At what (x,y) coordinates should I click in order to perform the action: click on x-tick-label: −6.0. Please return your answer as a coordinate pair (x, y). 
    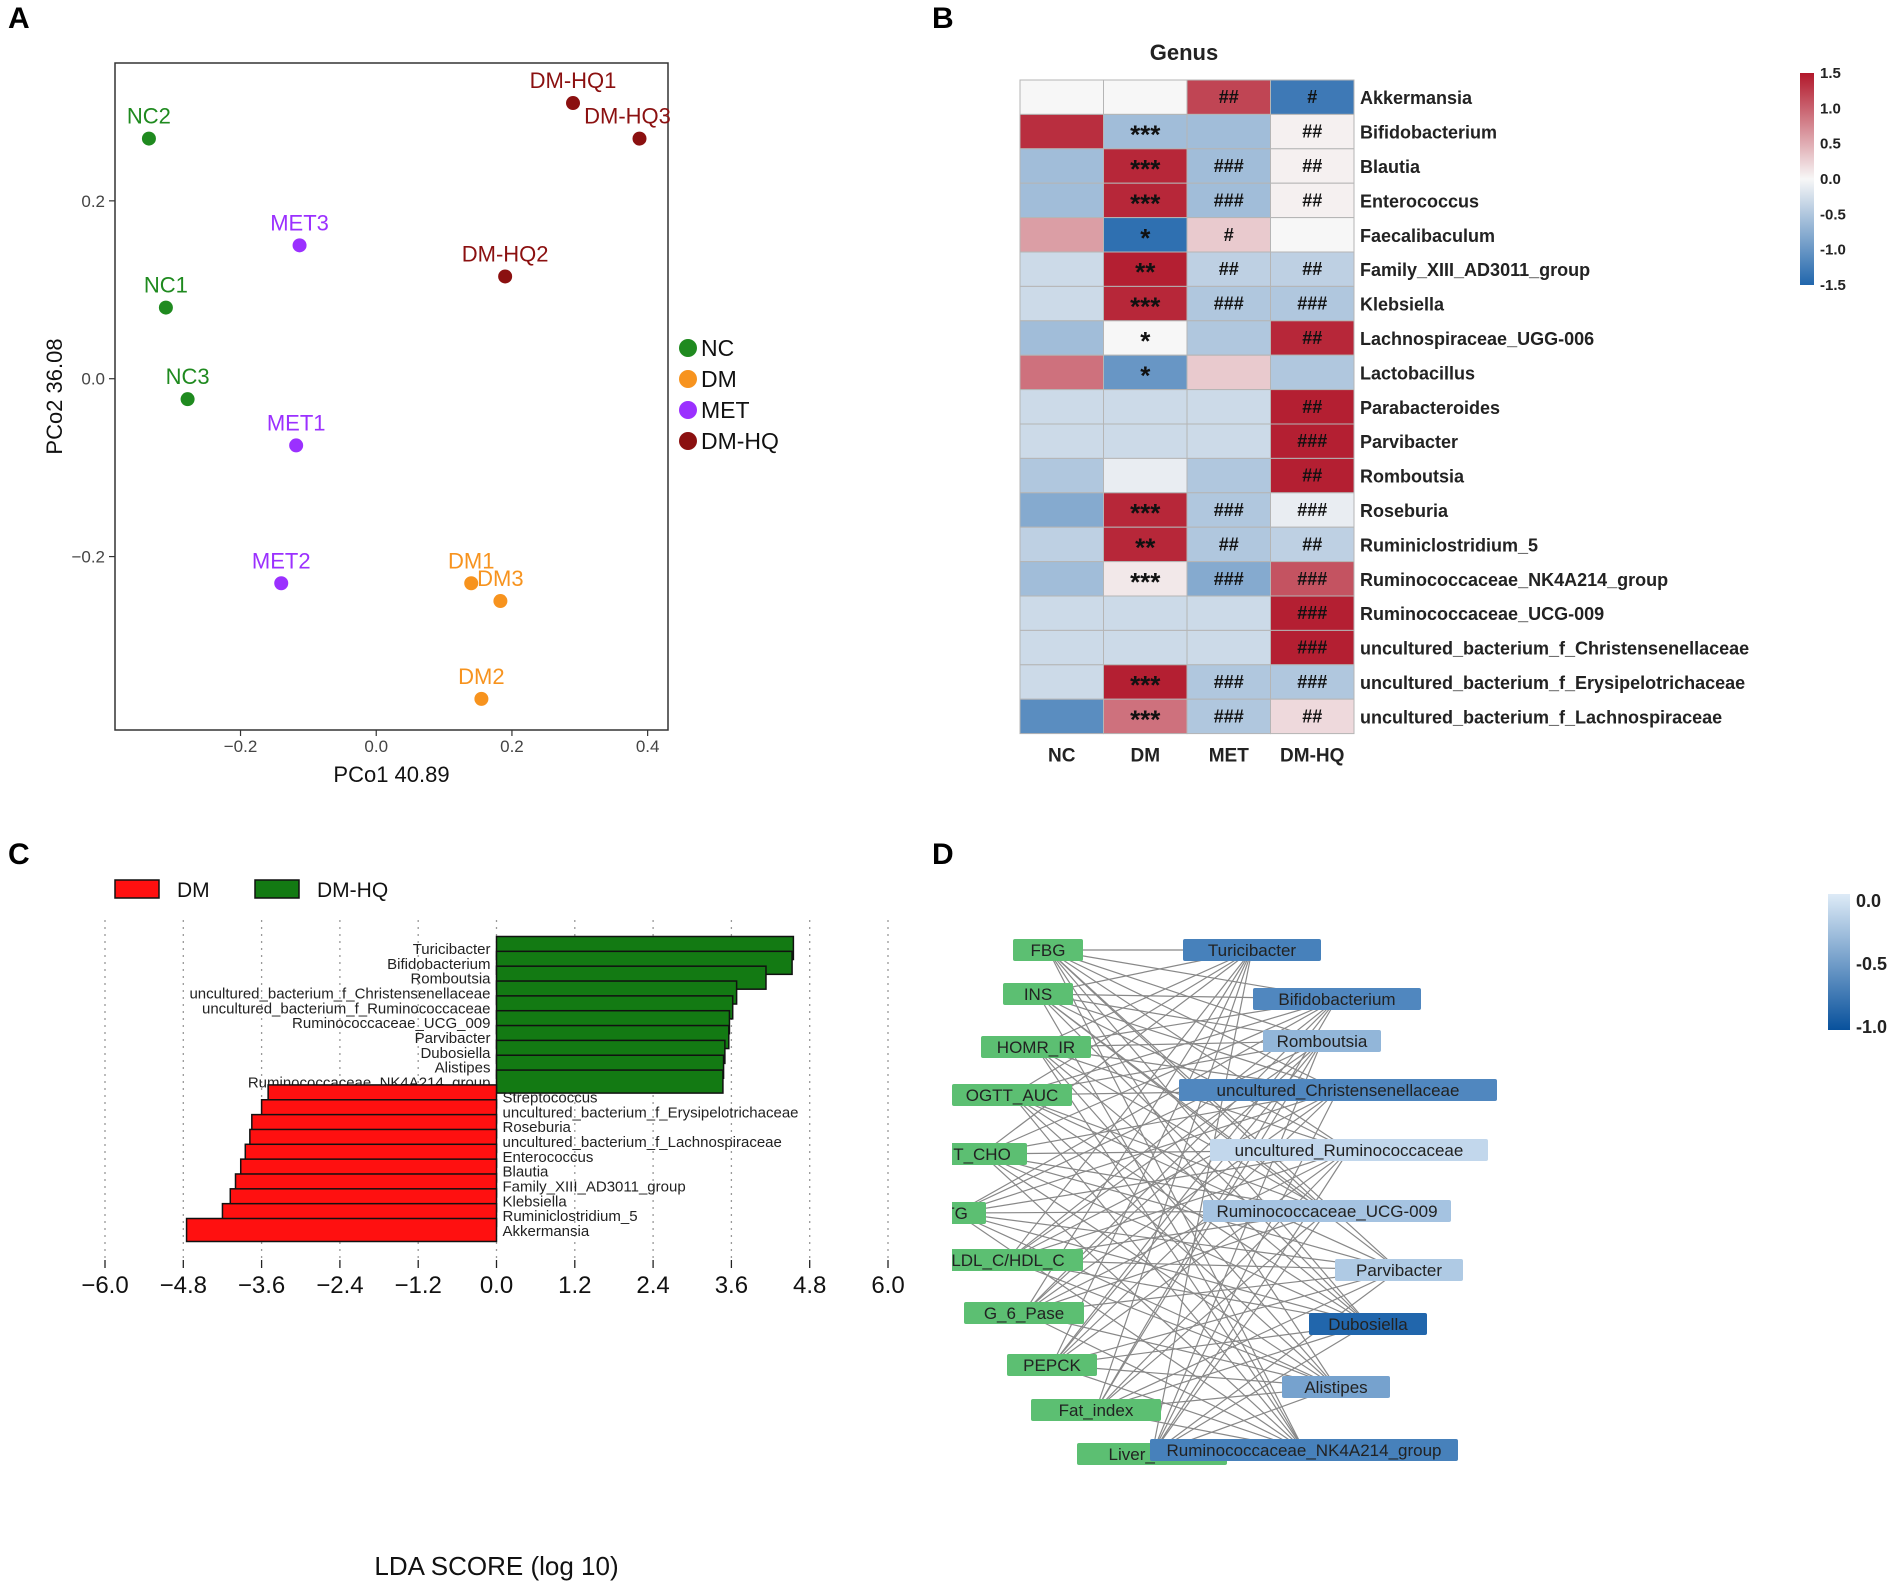
    Looking at the image, I should click on (104, 1285).